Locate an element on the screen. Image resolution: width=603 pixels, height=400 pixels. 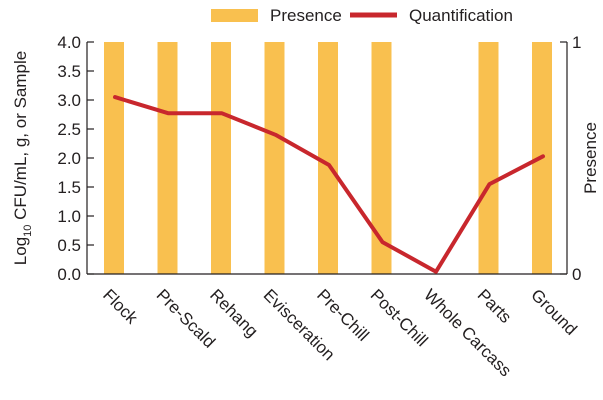
left-tick-label: 2.5 is located at coordinates (69, 129).